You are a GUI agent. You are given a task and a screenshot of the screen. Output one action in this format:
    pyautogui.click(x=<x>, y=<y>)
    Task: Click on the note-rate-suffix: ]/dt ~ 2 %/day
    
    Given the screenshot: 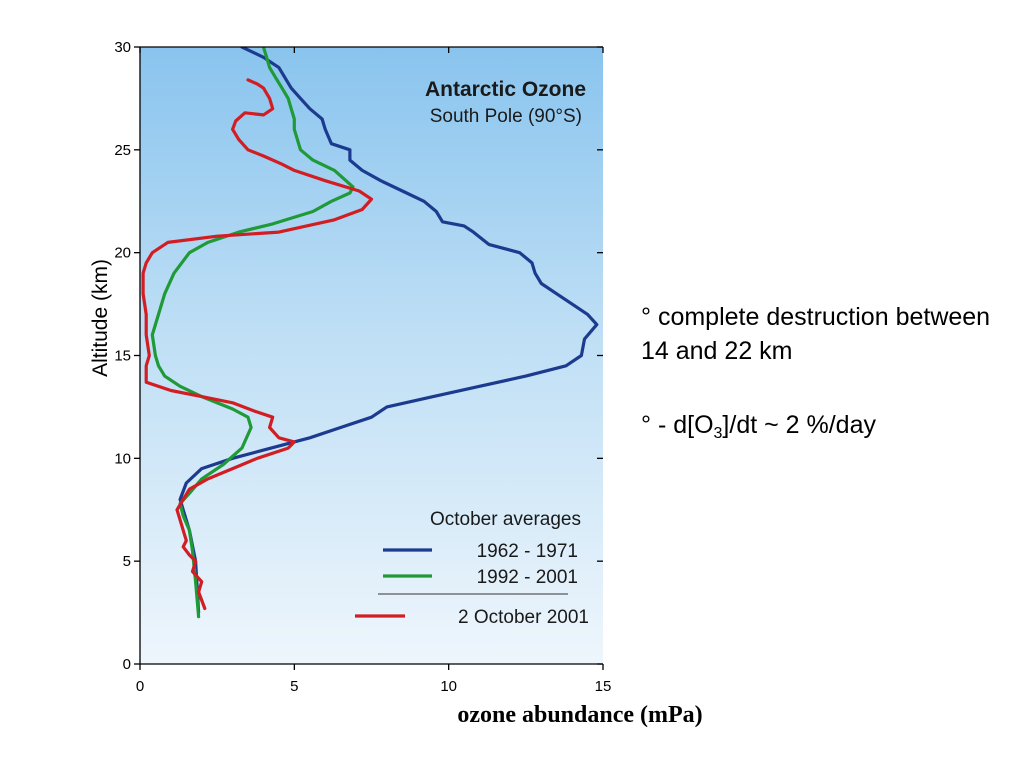 What is the action you would take?
    pyautogui.click(x=799, y=425)
    